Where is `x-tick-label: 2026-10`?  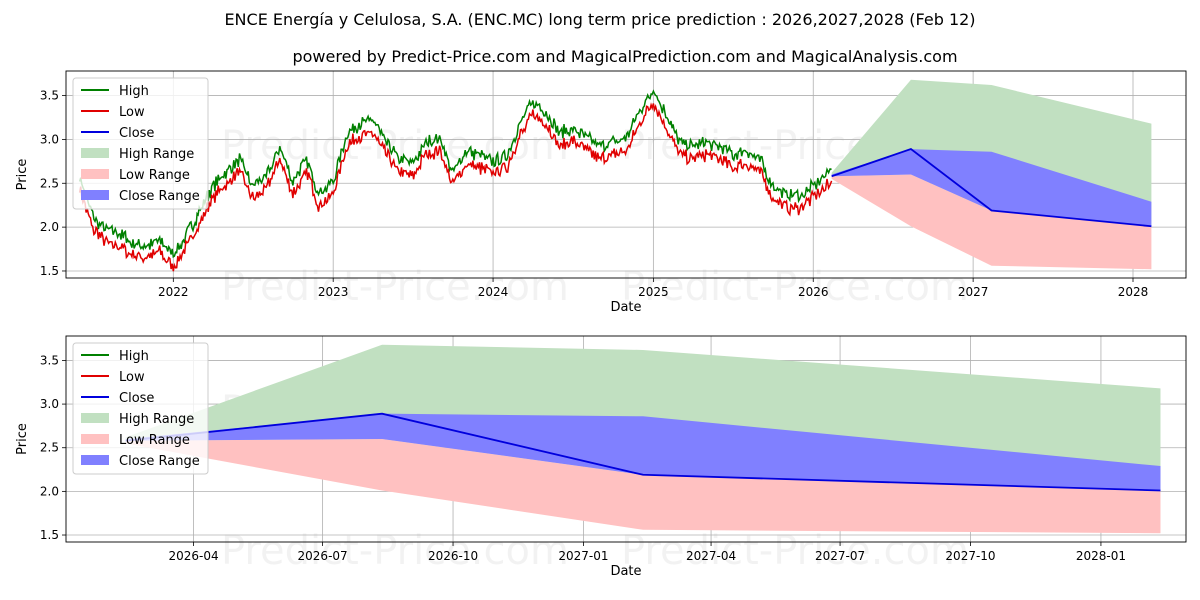
x-tick-label: 2026-10 is located at coordinates (453, 556).